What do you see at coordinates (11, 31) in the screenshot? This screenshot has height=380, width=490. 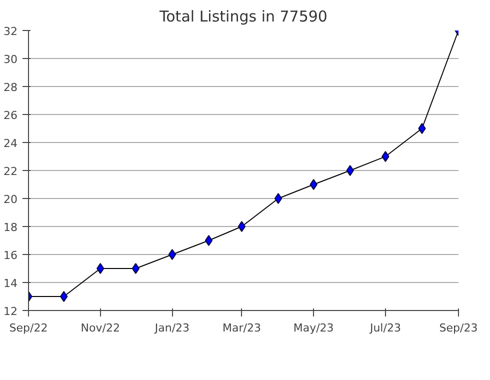 I see `y-tick-label: 32` at bounding box center [11, 31].